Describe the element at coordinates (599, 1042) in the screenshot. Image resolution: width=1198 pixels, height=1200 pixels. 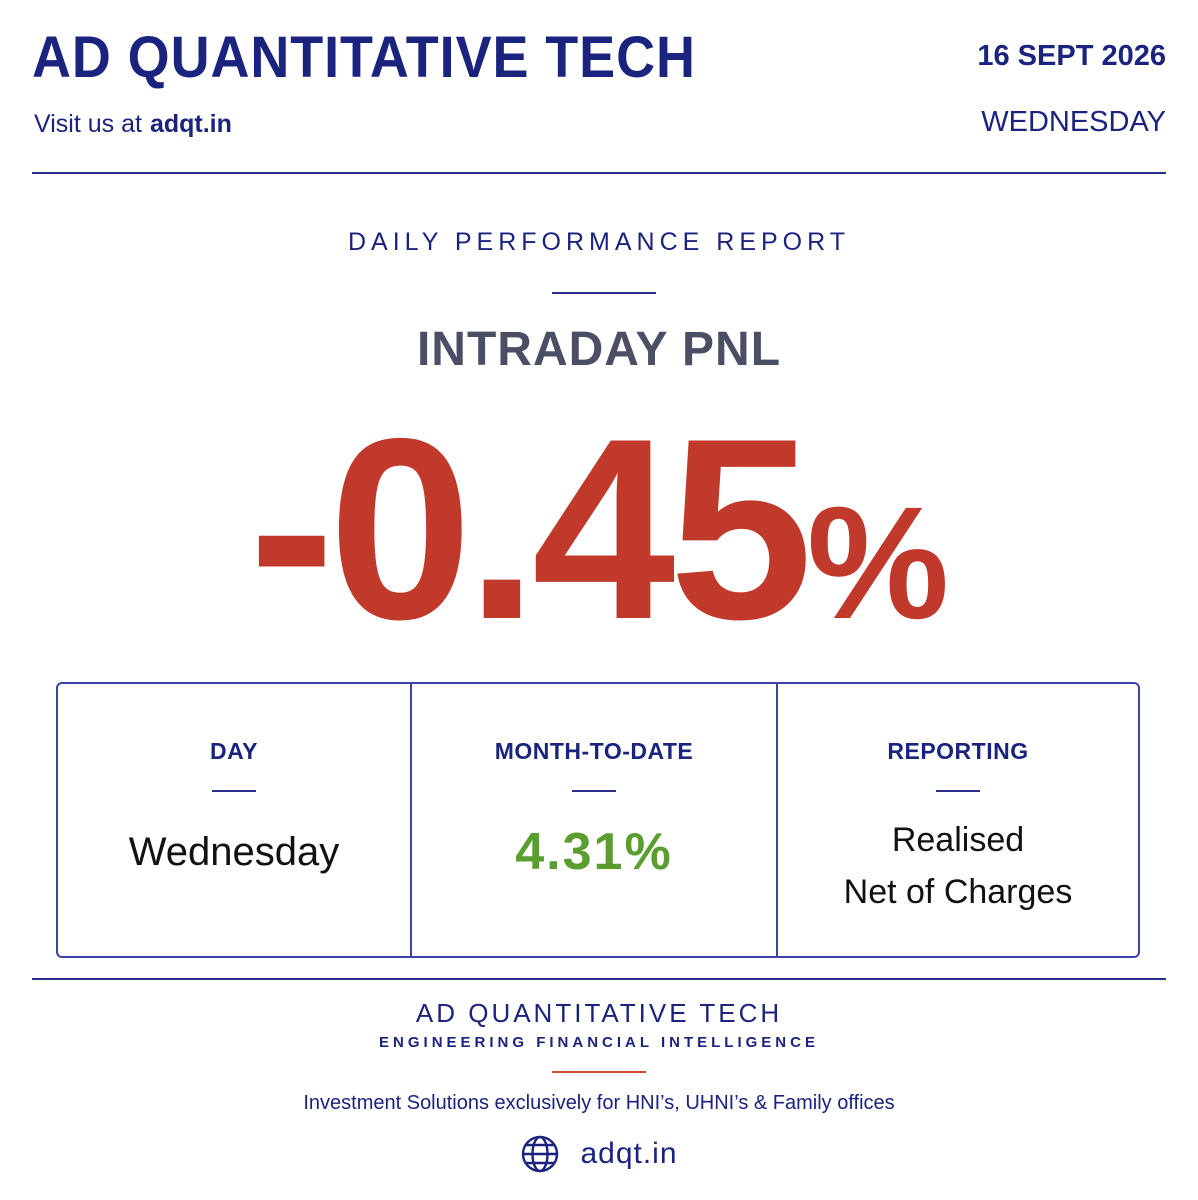
I see `footer-tagline: ENGINEERING FINANCIAL INTELLIGENCE` at that location.